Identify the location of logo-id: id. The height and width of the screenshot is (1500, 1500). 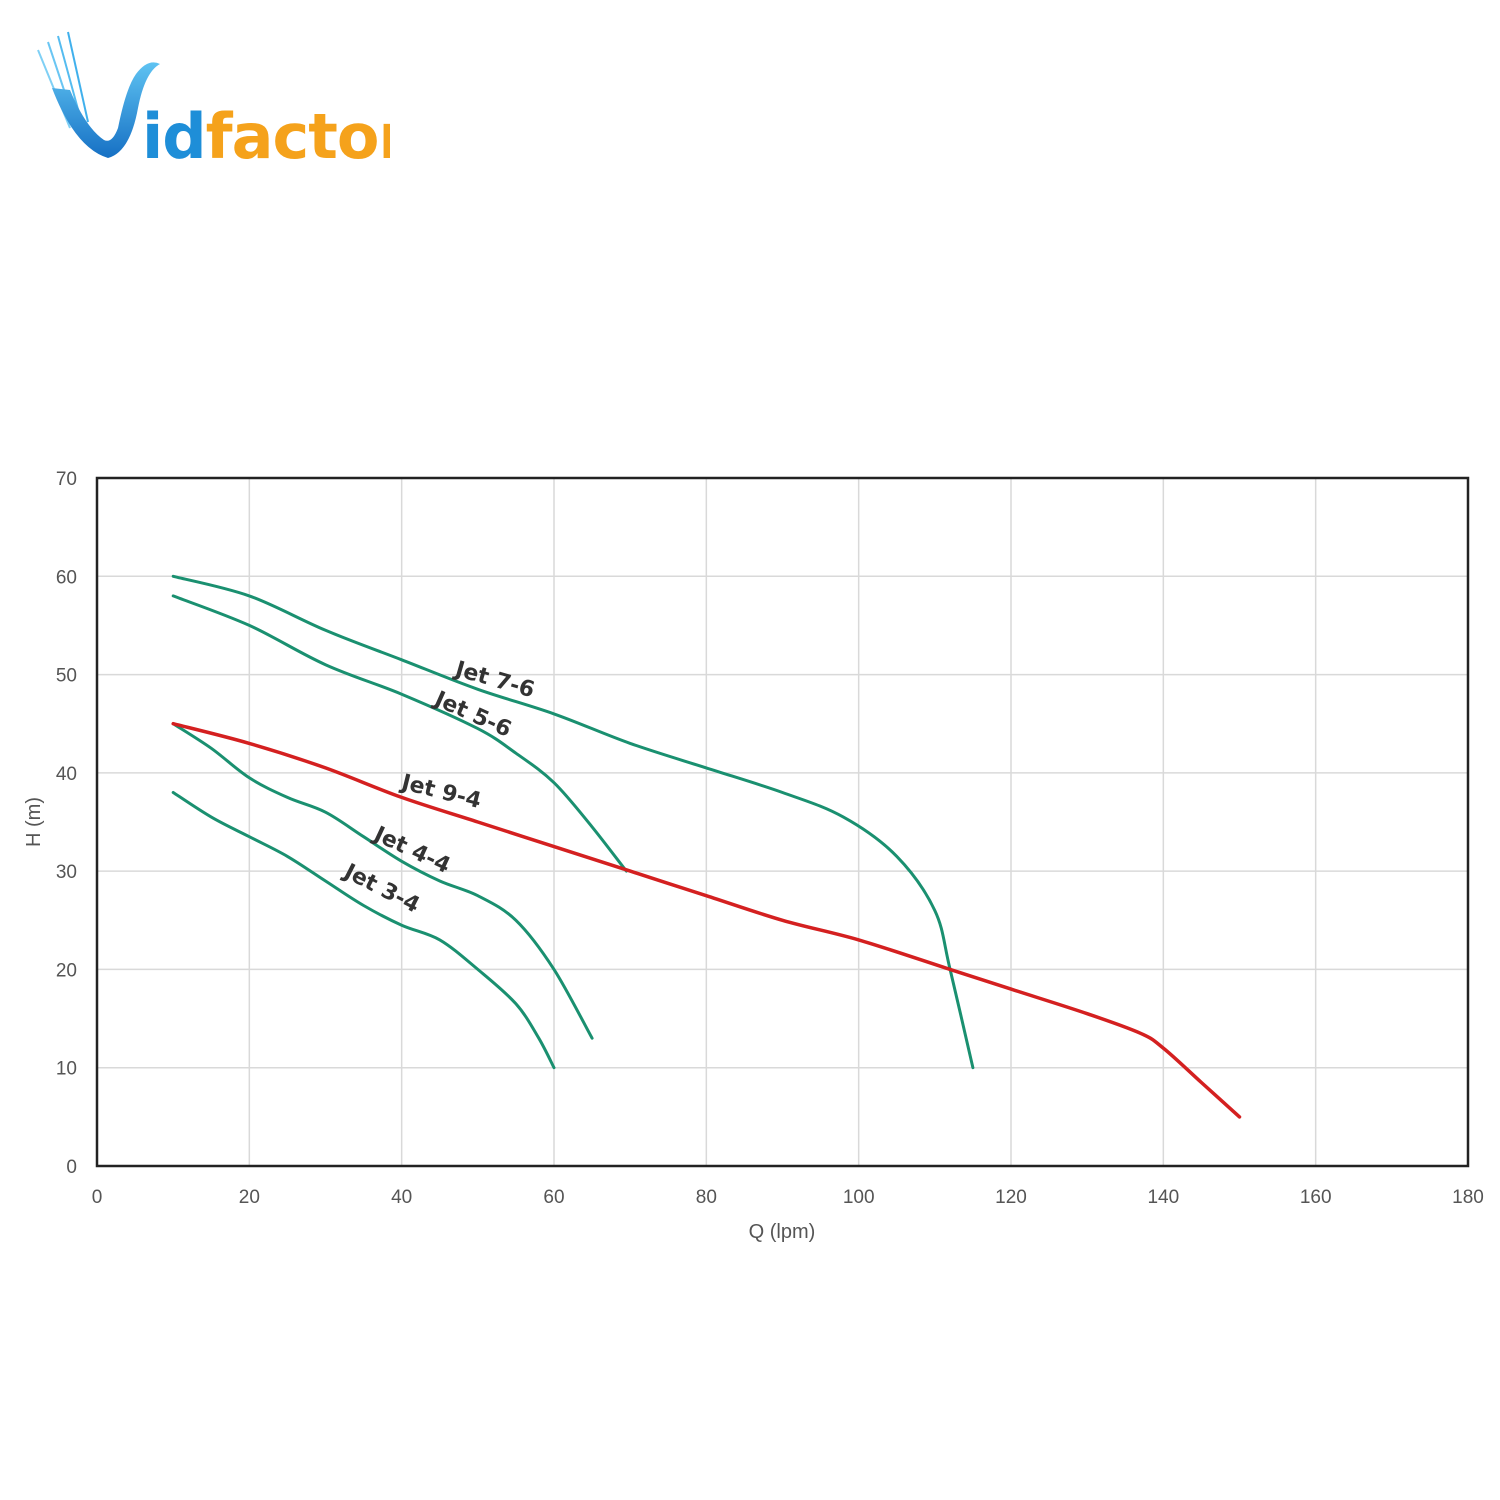
(174, 136).